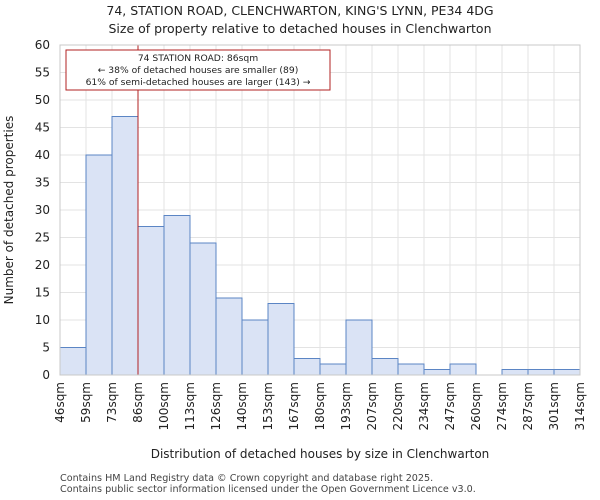  Describe the element at coordinates (268, 406) in the screenshot. I see `x-tick-label: 153sqm` at that location.